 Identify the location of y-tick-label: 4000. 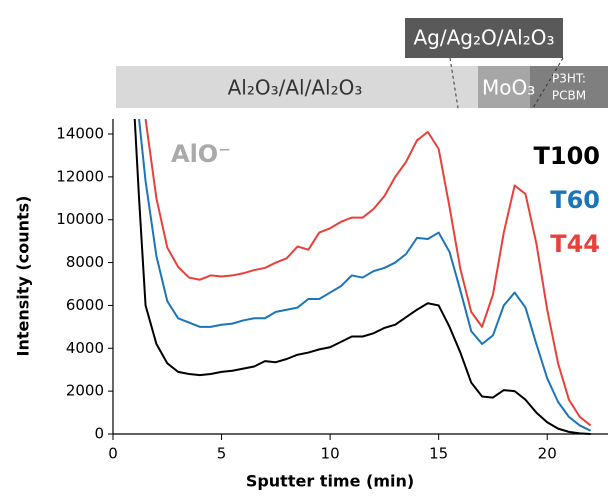
(85, 348).